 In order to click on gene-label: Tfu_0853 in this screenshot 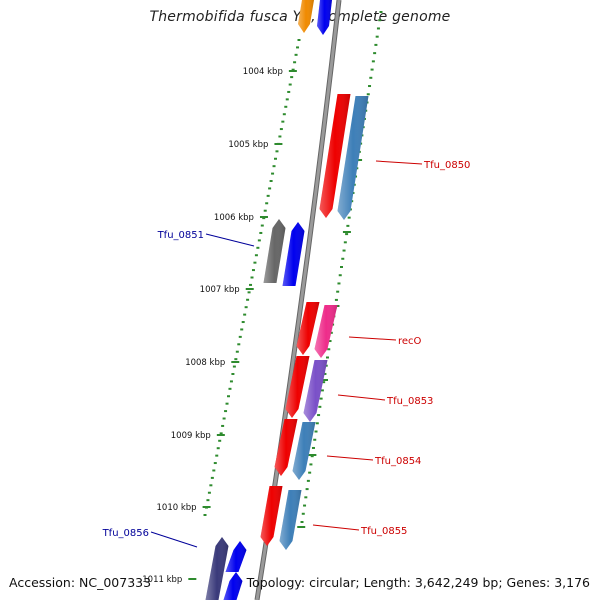, I will do `click(409, 401)`.